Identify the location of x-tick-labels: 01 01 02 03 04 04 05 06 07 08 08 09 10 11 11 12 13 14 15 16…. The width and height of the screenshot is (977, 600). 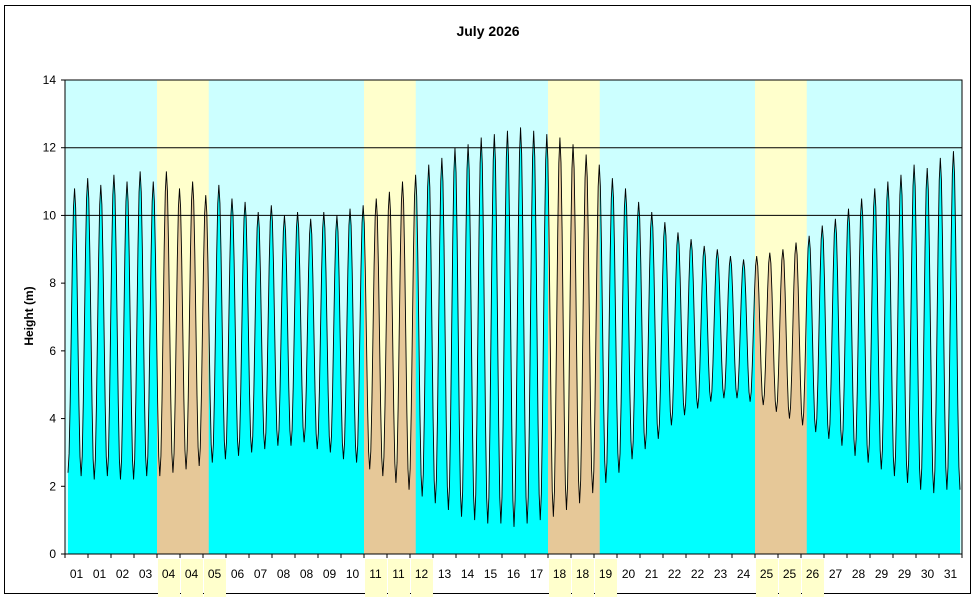
(514, 578).